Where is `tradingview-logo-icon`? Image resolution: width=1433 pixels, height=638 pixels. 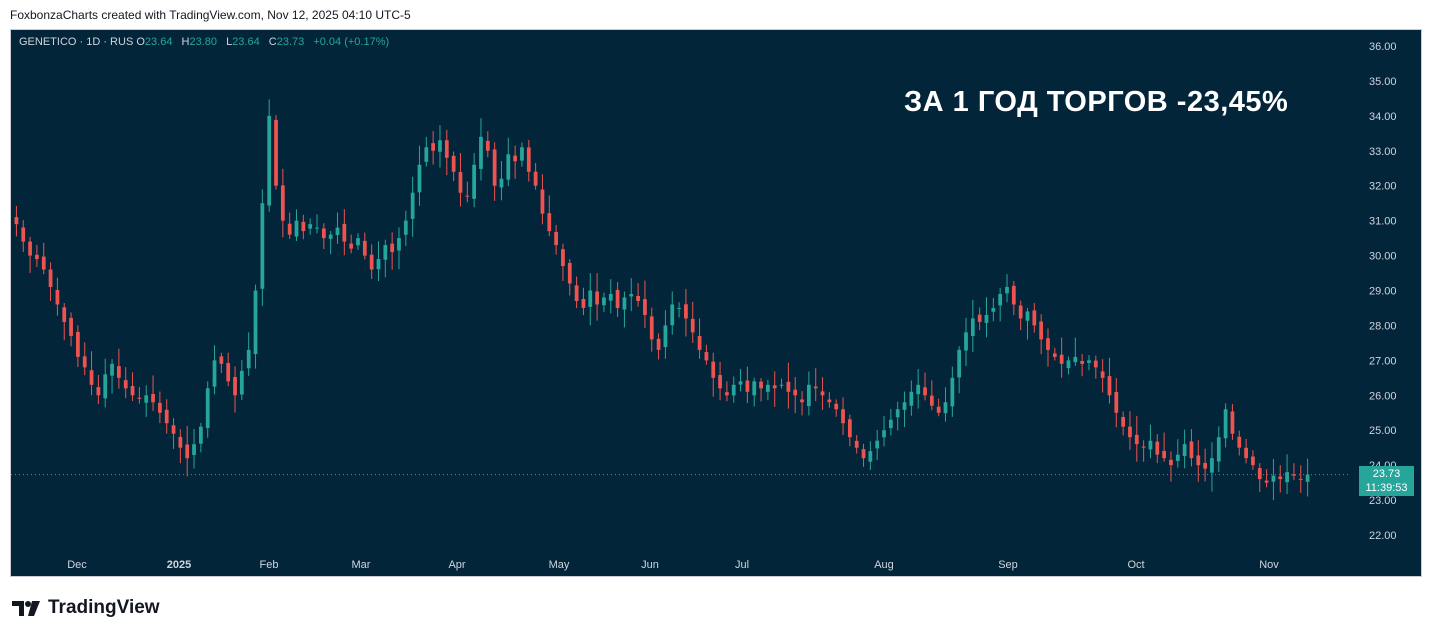 tradingview-logo-icon is located at coordinates (26, 608).